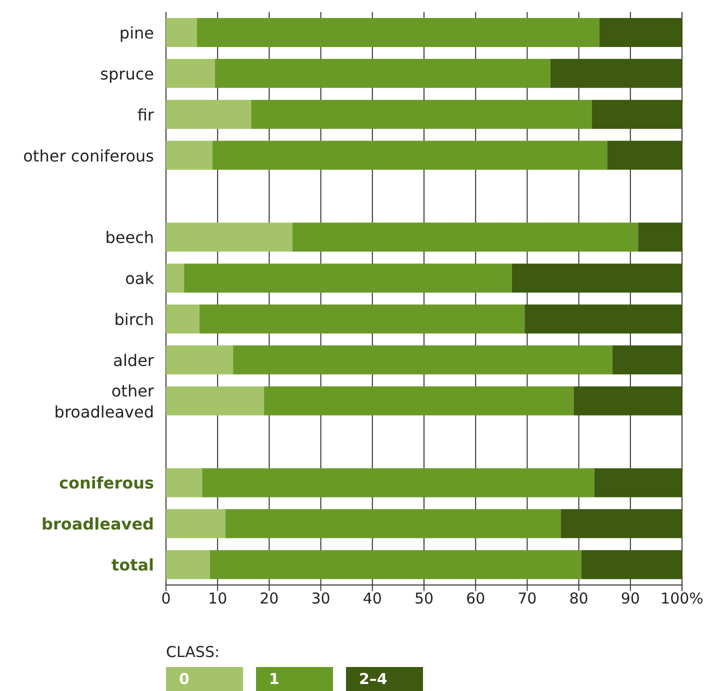 Image resolution: width=720 pixels, height=691 pixels. What do you see at coordinates (136, 32) in the screenshot?
I see `y-tick-label: pine` at bounding box center [136, 32].